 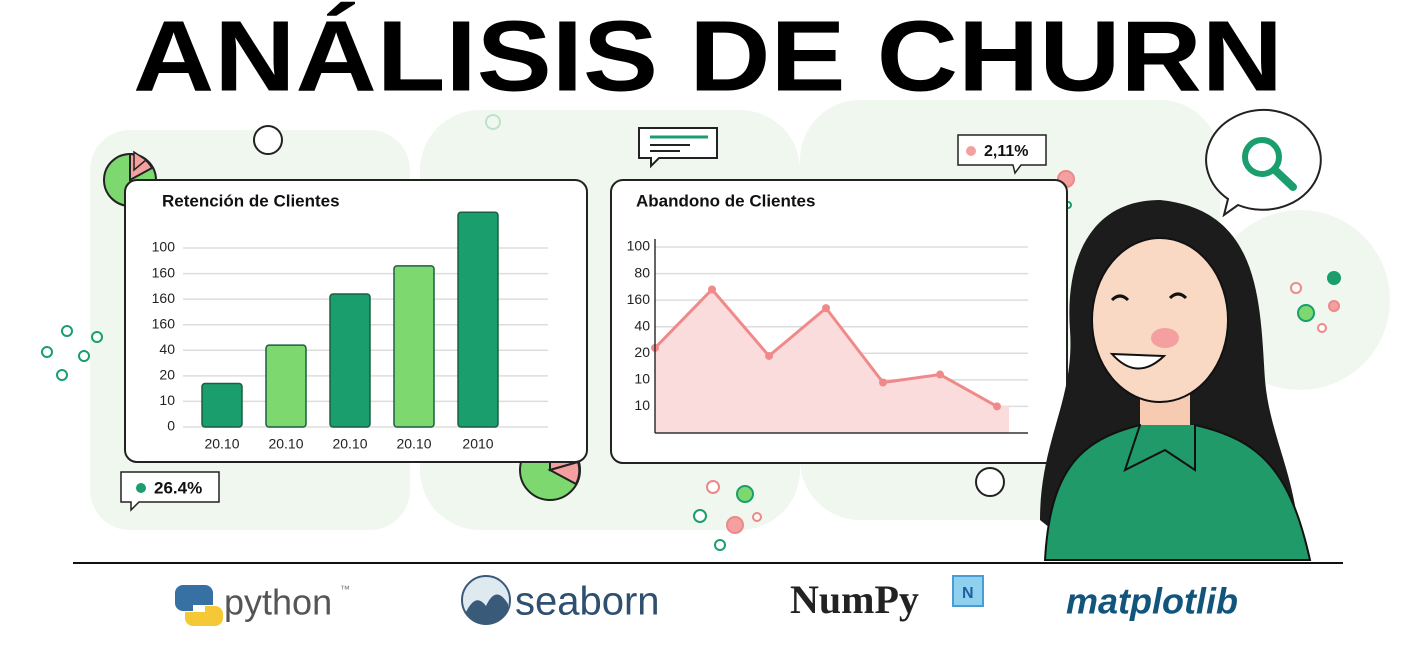 I want to click on logo-mark: ™, so click(x=345, y=590).